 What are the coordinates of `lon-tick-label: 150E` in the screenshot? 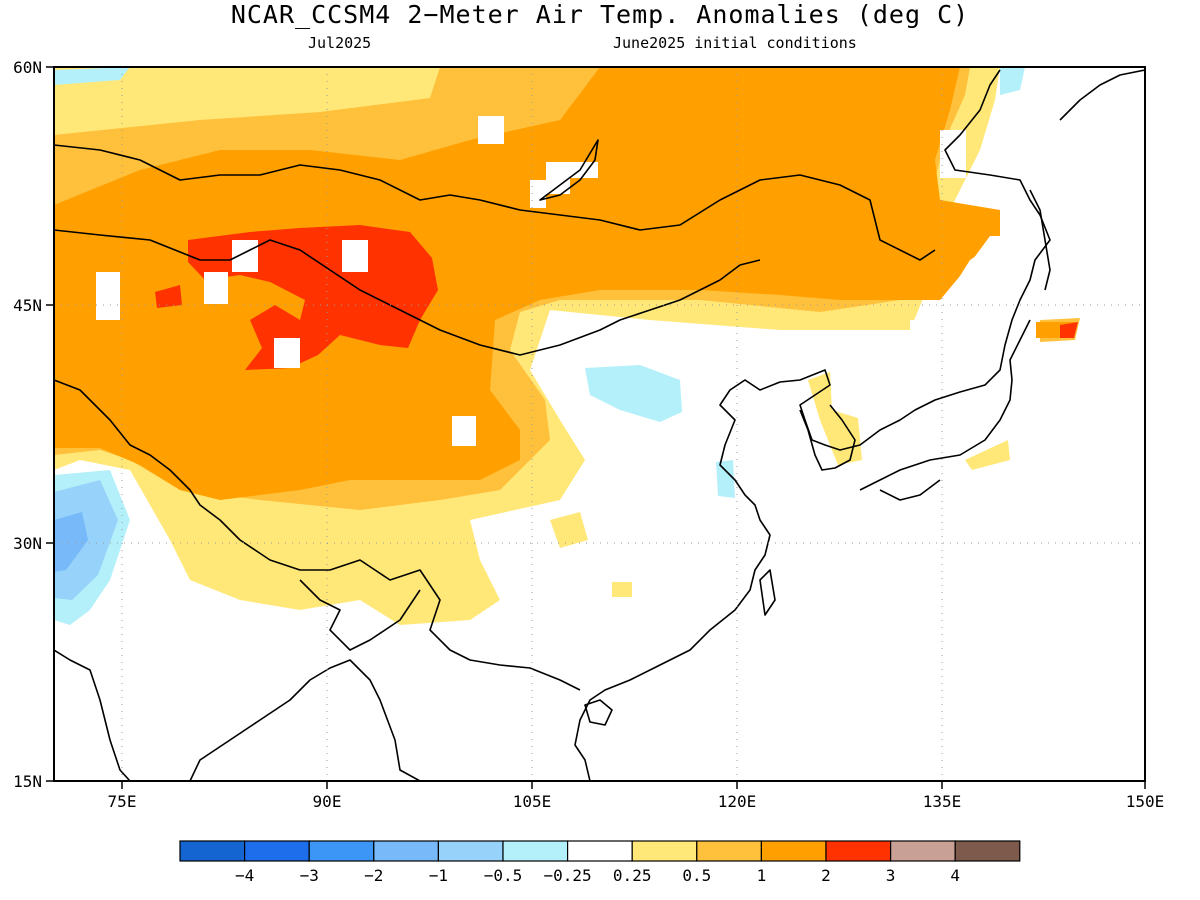 It's located at (1145, 801).